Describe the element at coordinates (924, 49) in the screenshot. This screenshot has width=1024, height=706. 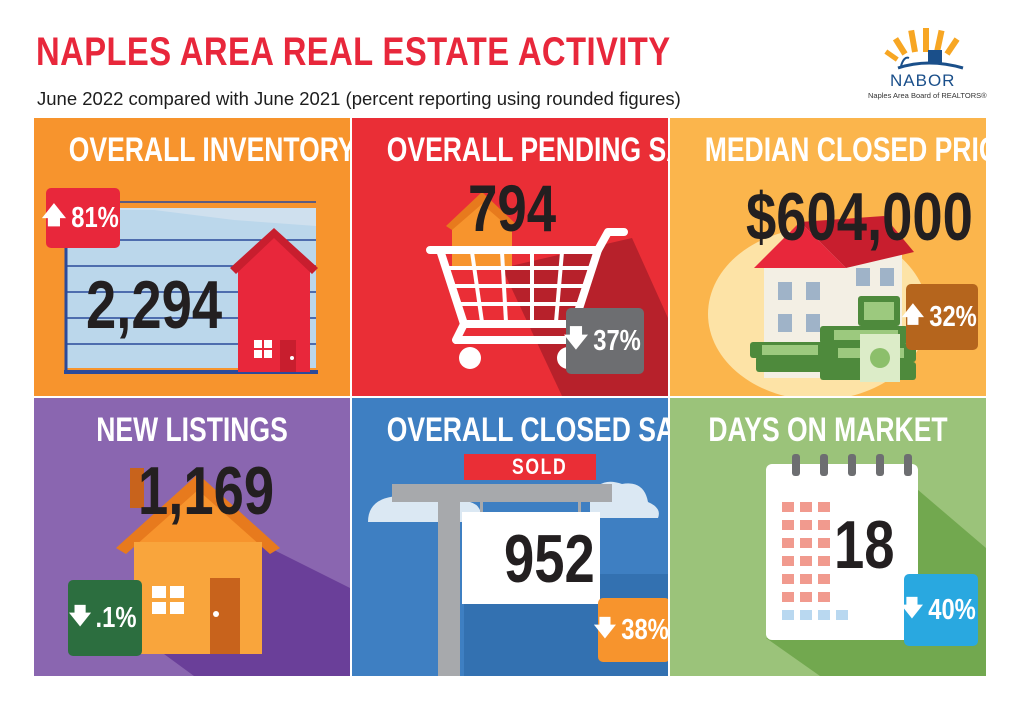
I see `sunburst-logo-icon` at that location.